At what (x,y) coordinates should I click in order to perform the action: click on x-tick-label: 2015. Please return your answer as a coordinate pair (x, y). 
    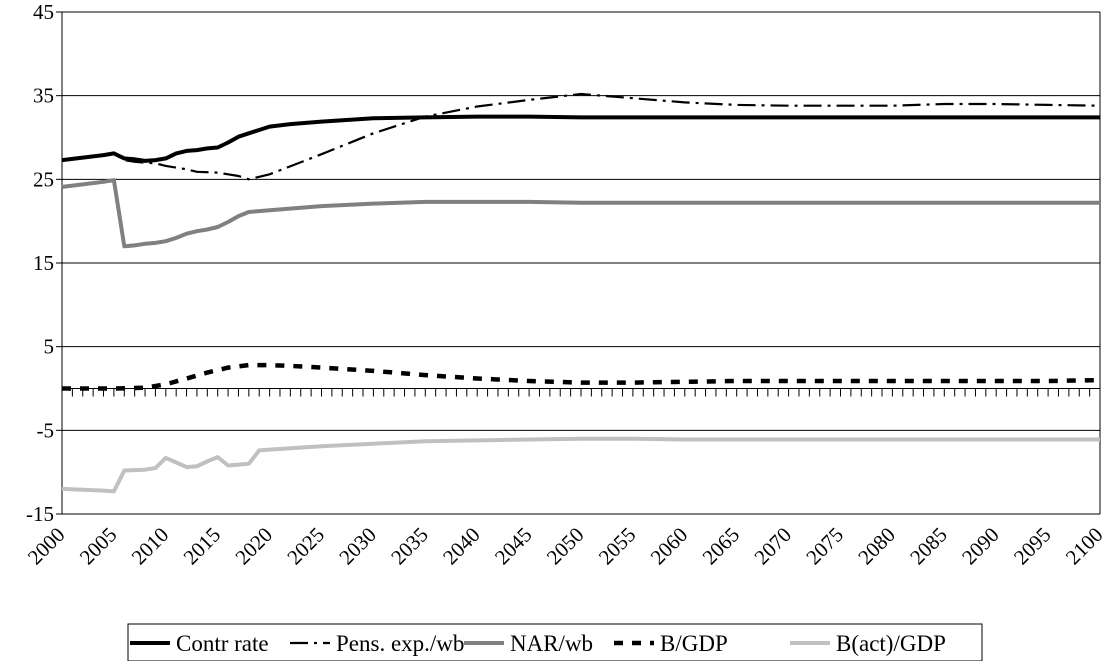
    Looking at the image, I should click on (202, 546).